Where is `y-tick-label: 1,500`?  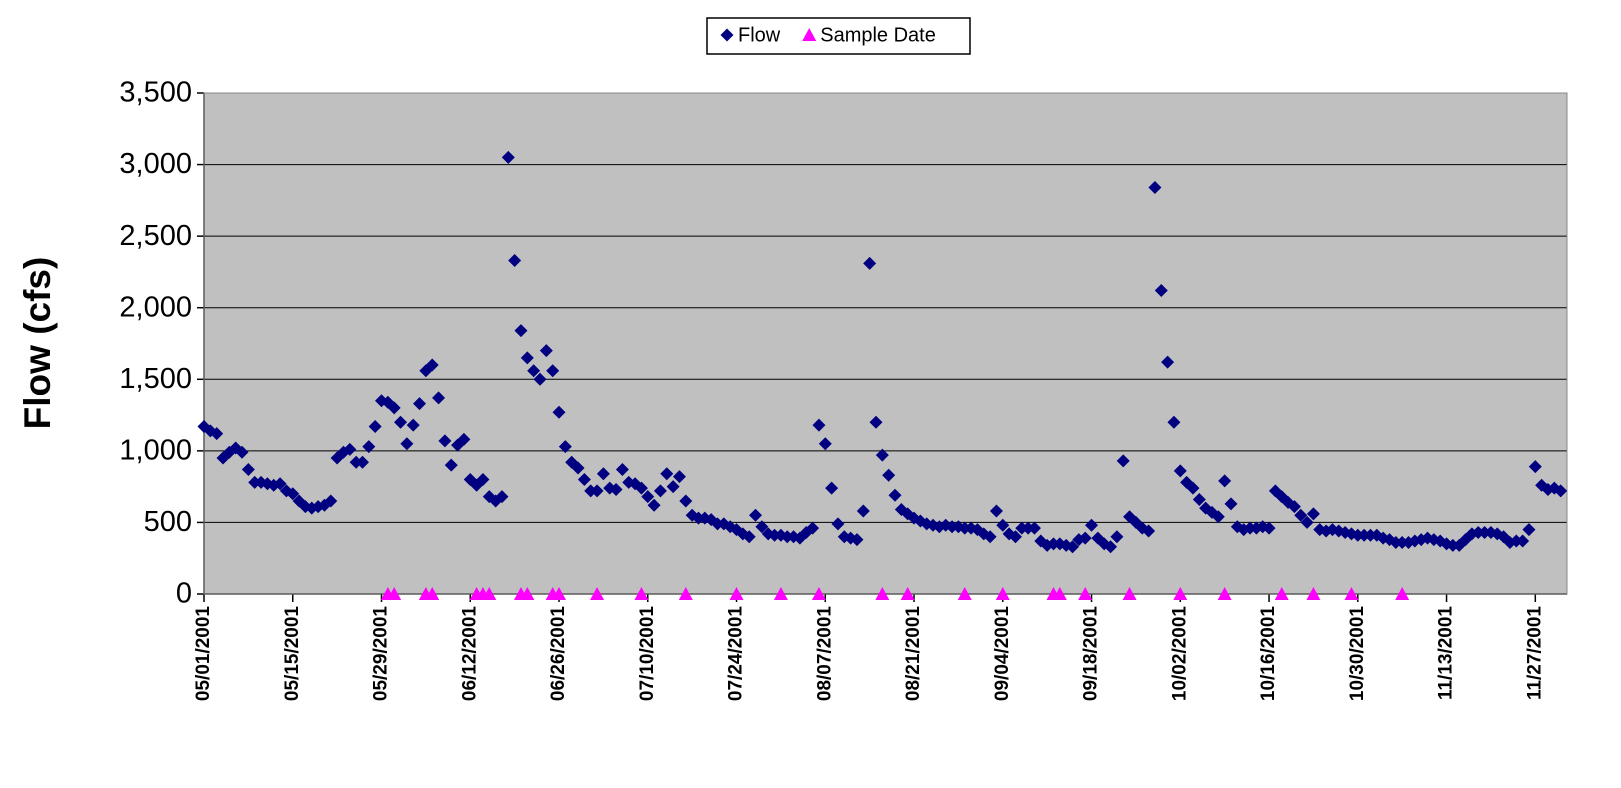
y-tick-label: 1,500 is located at coordinates (155, 379).